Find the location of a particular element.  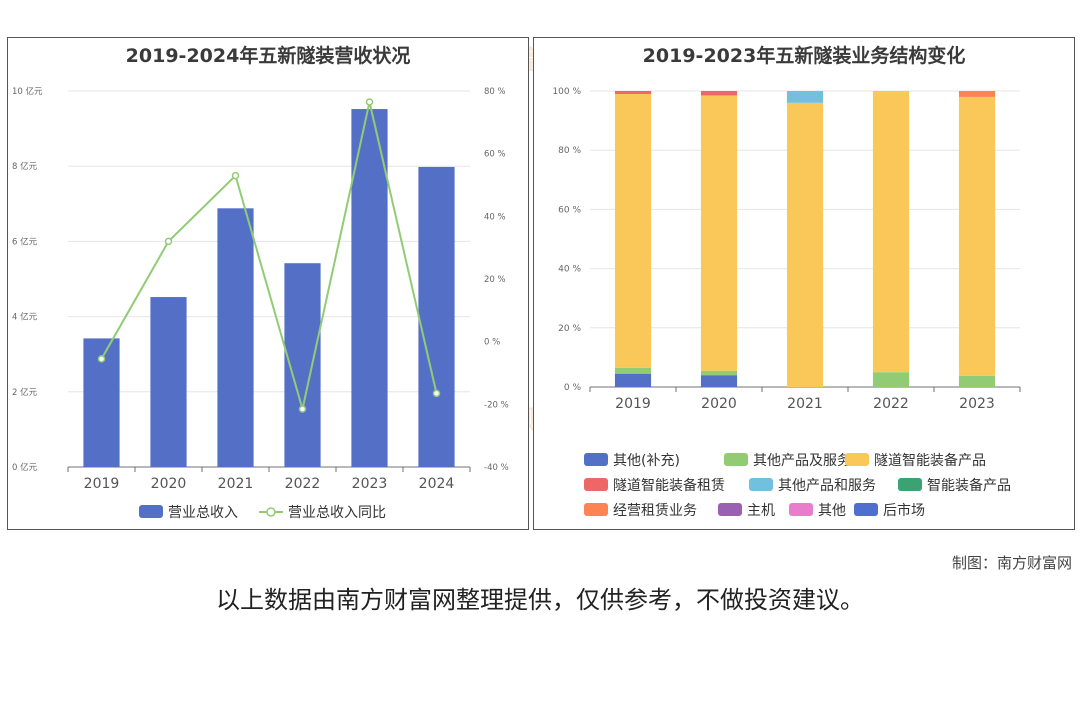

legend-label: 主机 is located at coordinates (761, 511).